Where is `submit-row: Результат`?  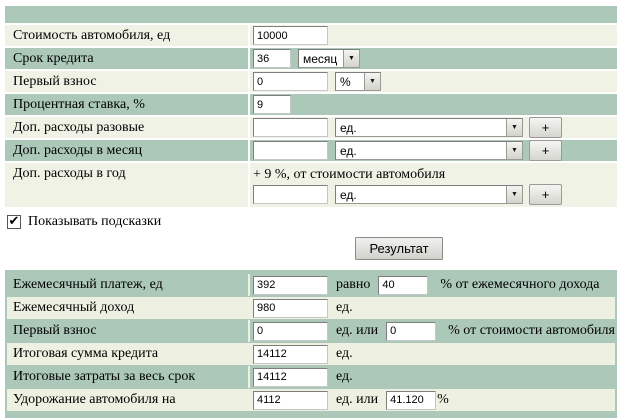
submit-row: Результат is located at coordinates (311, 248).